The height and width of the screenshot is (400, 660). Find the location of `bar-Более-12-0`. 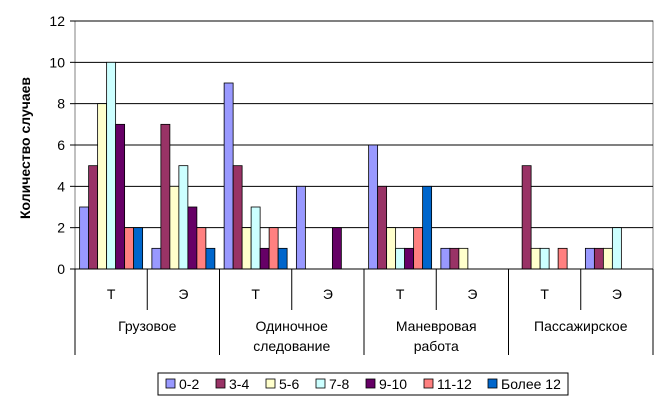

bar-Более-12-0 is located at coordinates (138, 248).